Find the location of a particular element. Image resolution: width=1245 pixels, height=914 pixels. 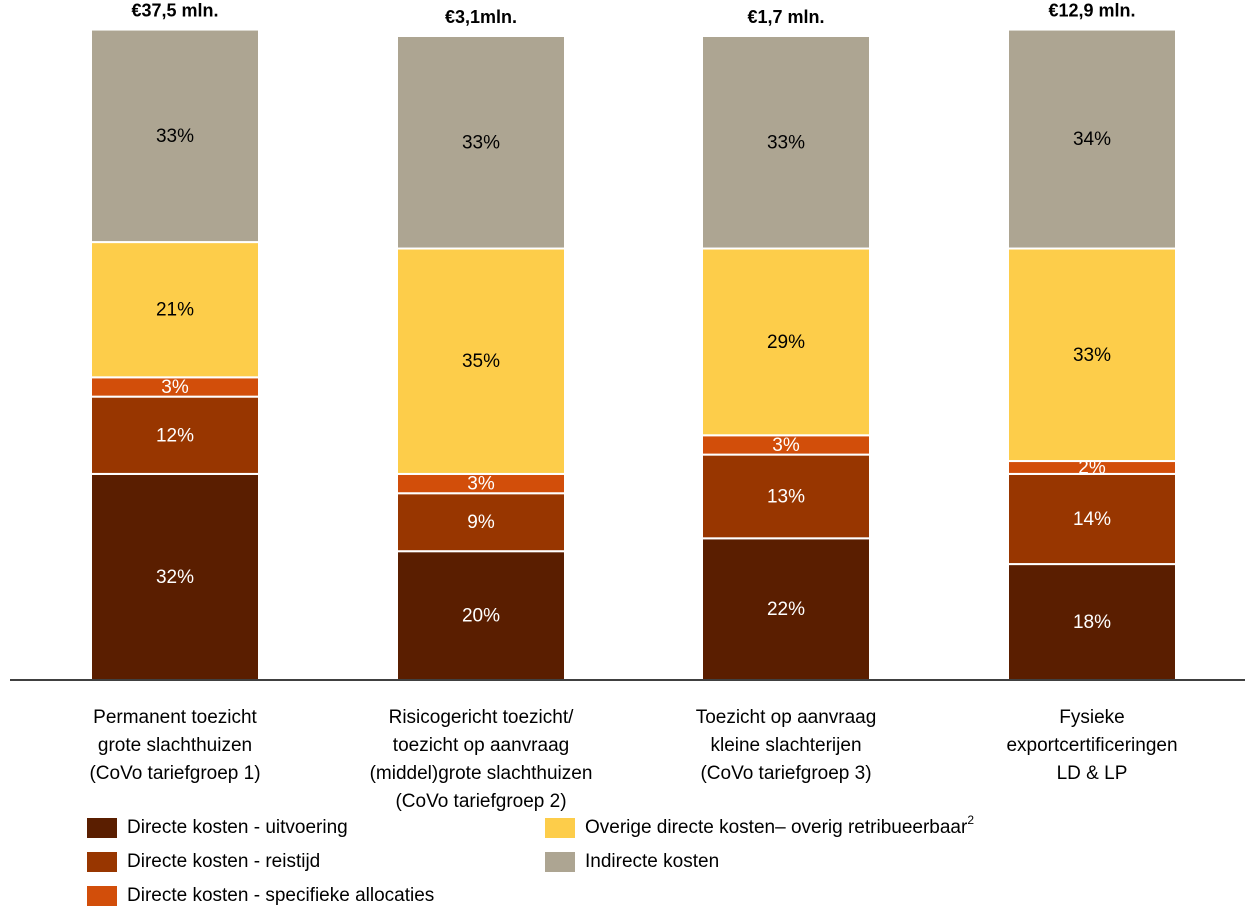

x-tick-label: Fysieke is located at coordinates (1091, 717).